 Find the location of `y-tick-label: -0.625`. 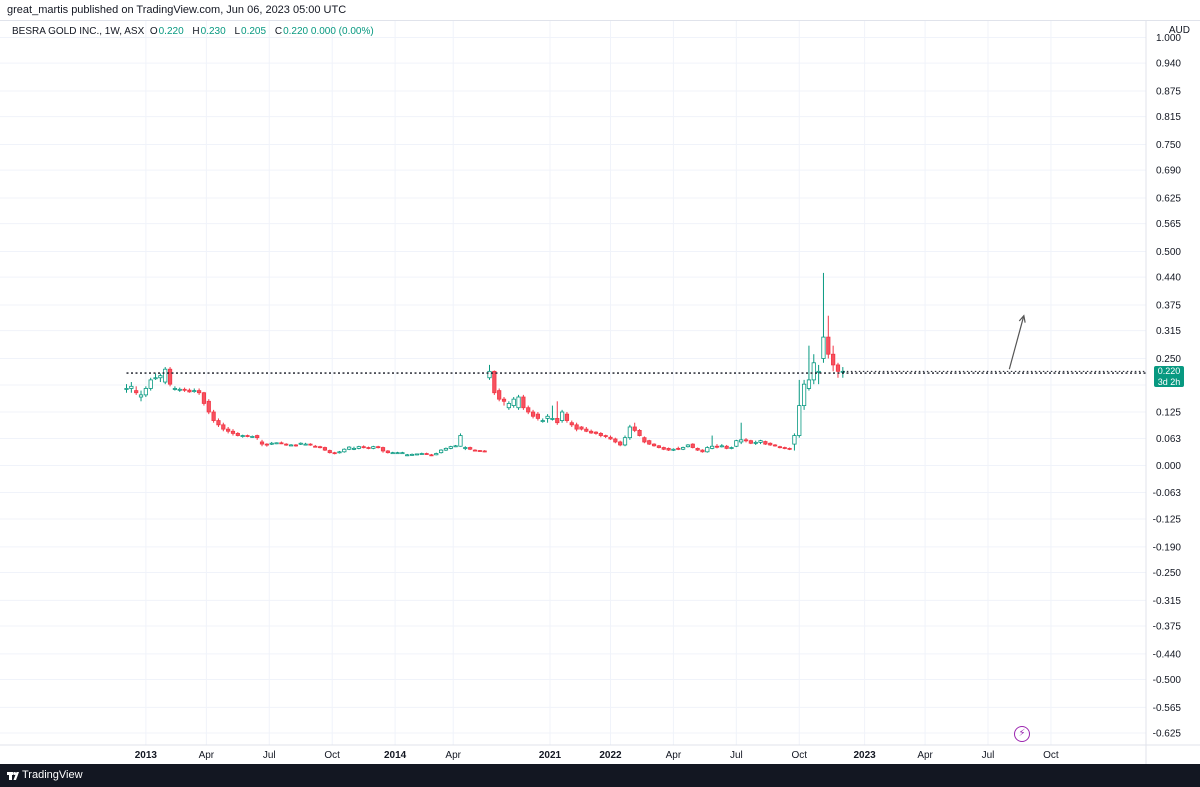

y-tick-label: -0.625 is located at coordinates (1167, 734).